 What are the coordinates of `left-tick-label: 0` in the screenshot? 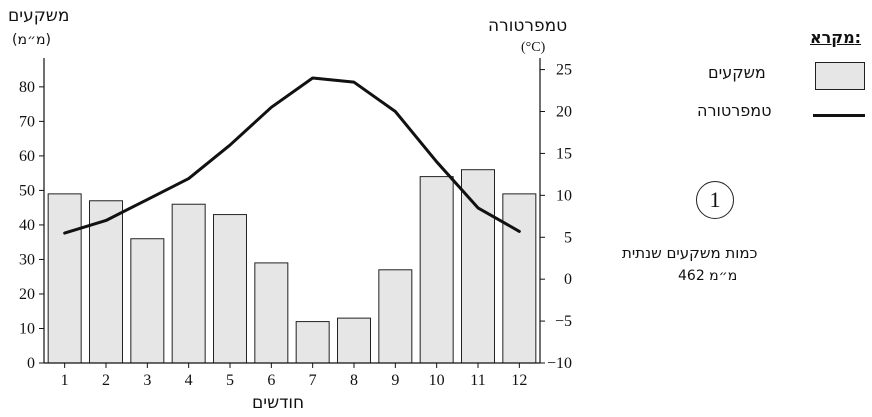 It's located at (31, 363).